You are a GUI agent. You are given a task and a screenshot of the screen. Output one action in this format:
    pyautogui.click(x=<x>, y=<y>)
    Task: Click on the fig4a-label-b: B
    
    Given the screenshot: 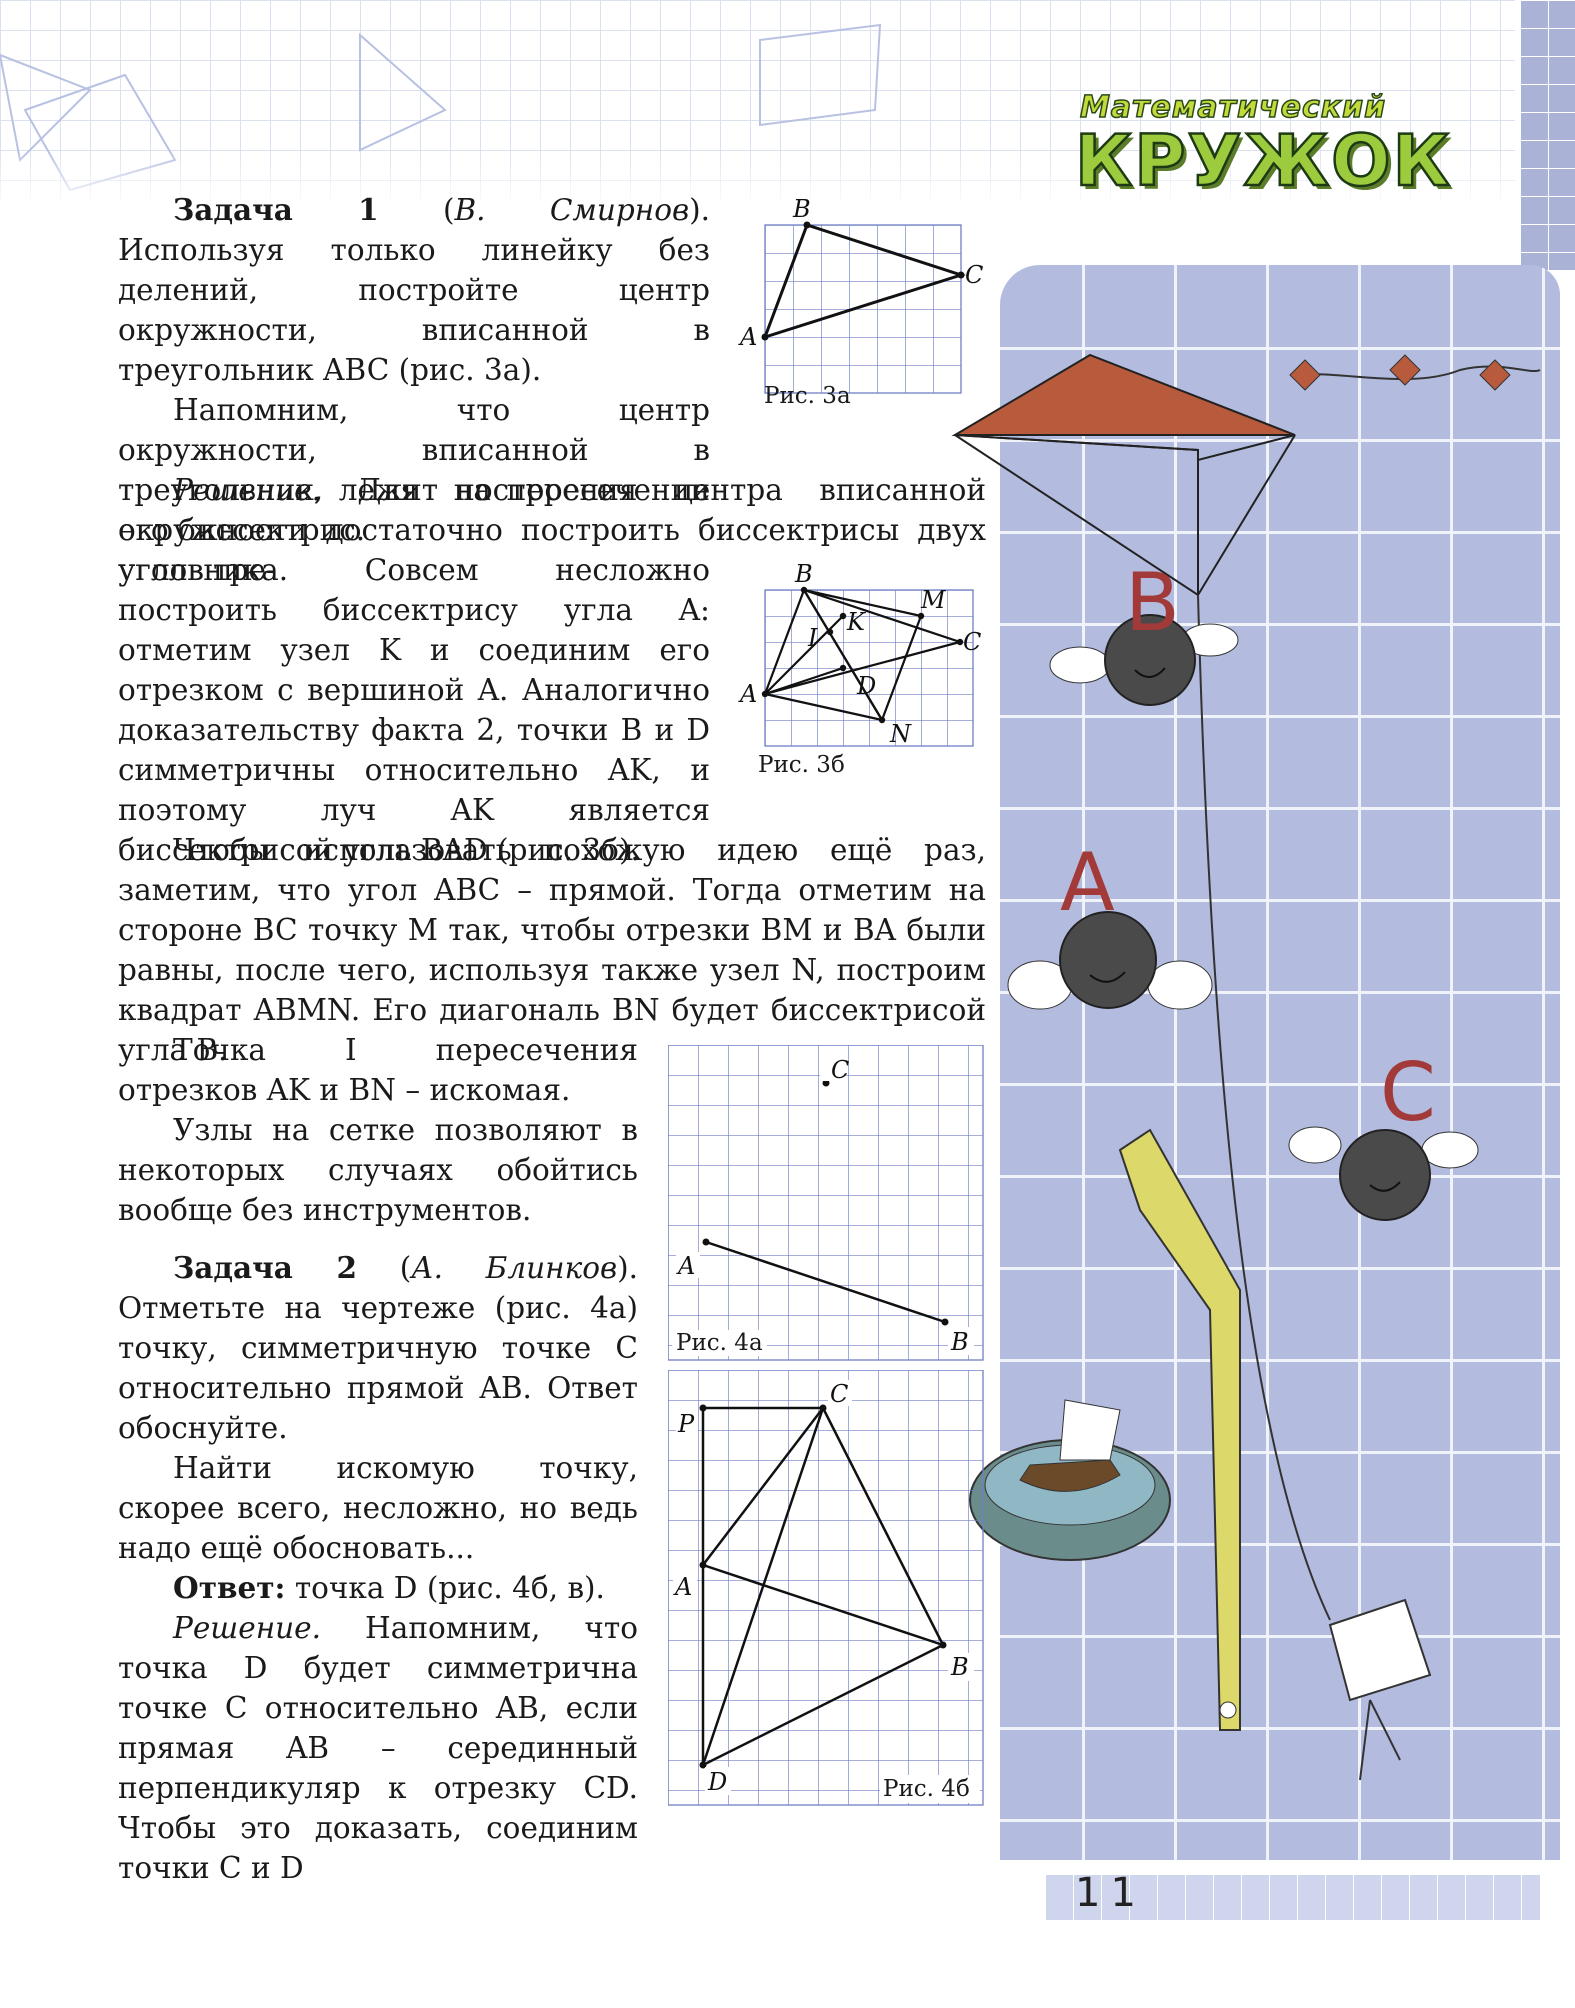 What is the action you would take?
    pyautogui.click(x=959, y=1342)
    